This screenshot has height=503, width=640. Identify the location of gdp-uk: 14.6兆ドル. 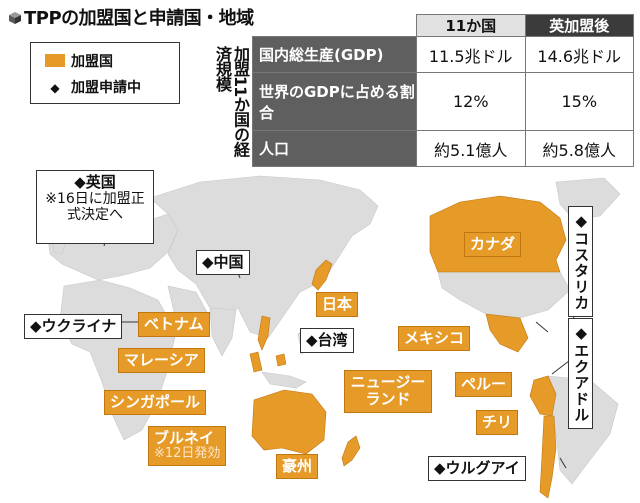
(579, 54).